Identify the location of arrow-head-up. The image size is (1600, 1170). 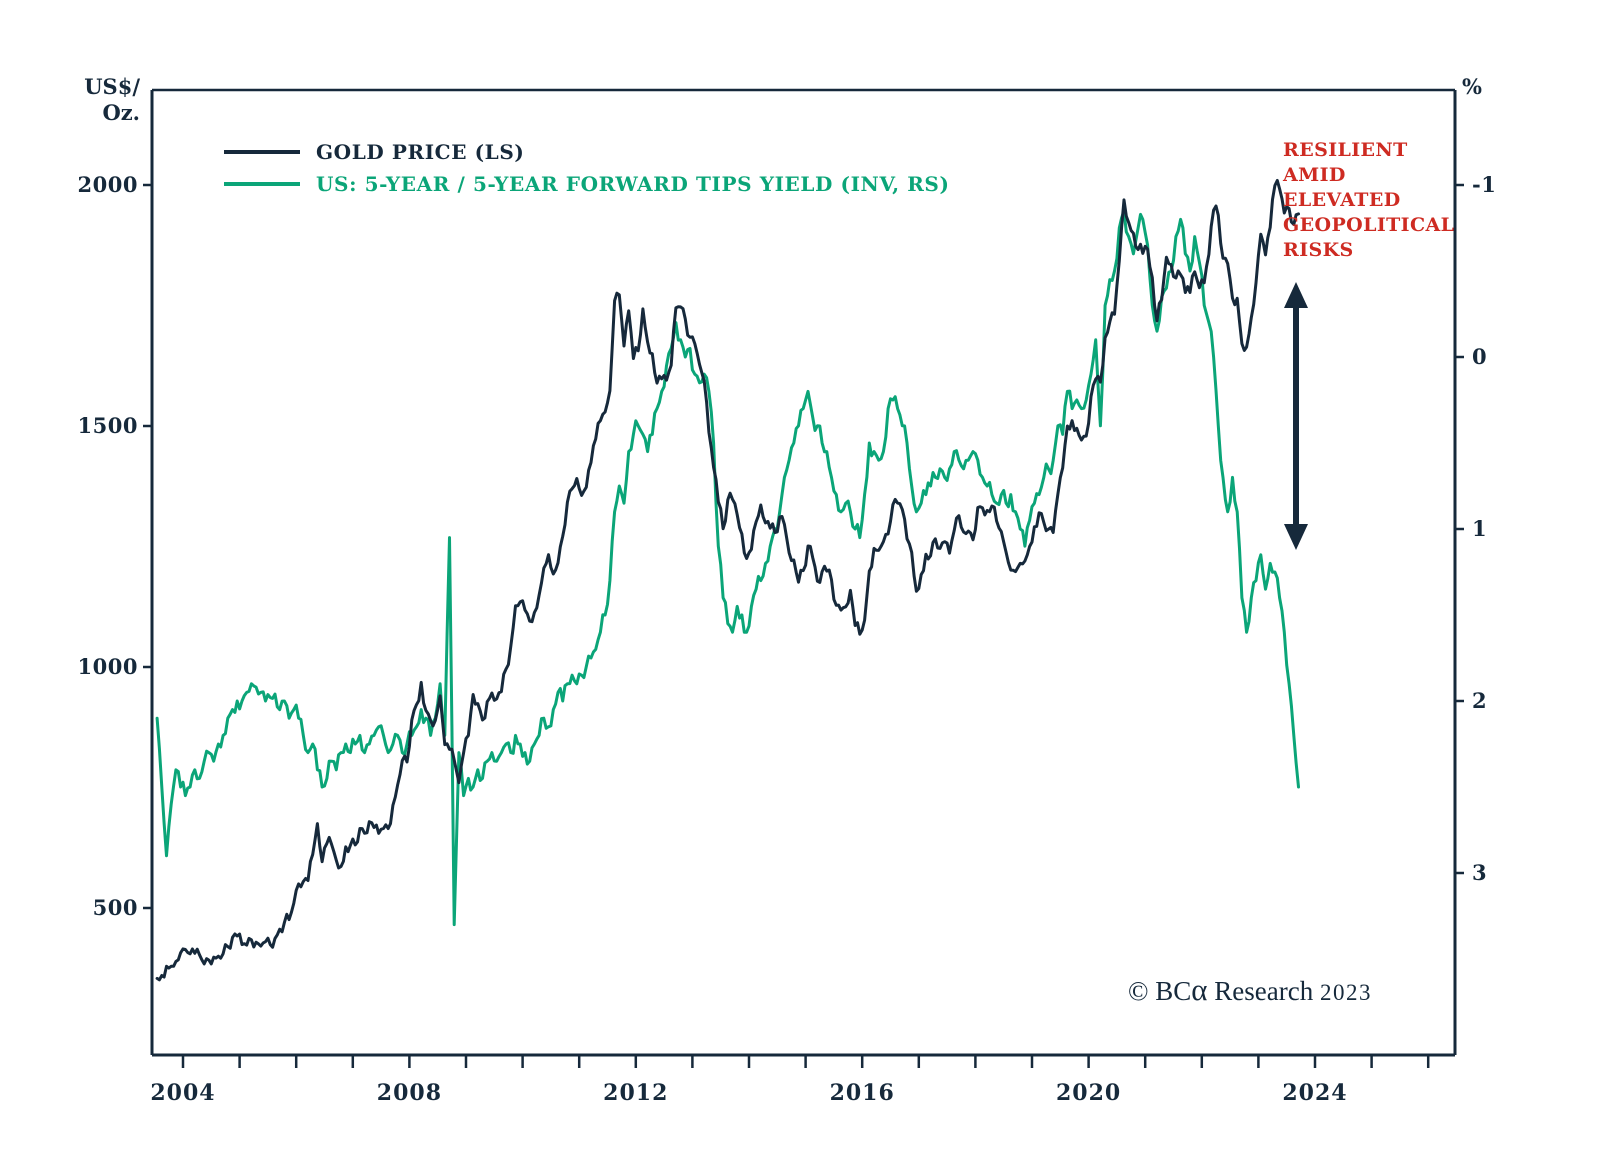
(1296, 295).